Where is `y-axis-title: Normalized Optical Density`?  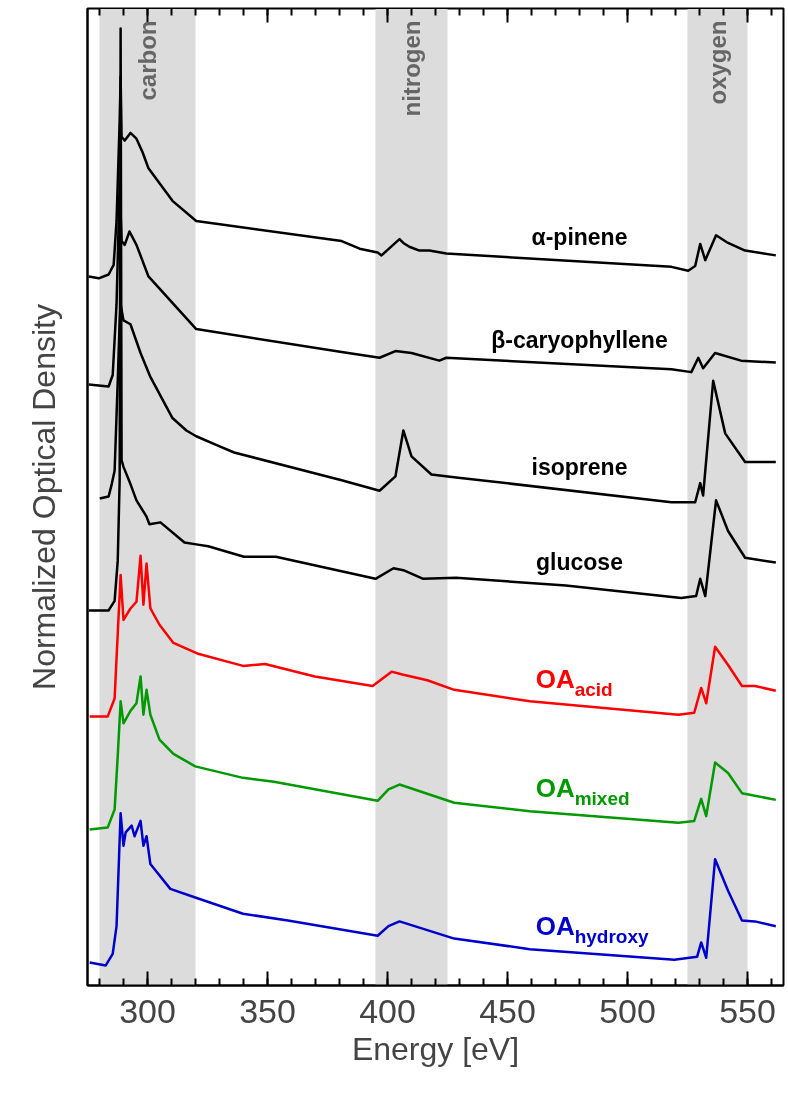
y-axis-title: Normalized Optical Density is located at coordinates (43, 497).